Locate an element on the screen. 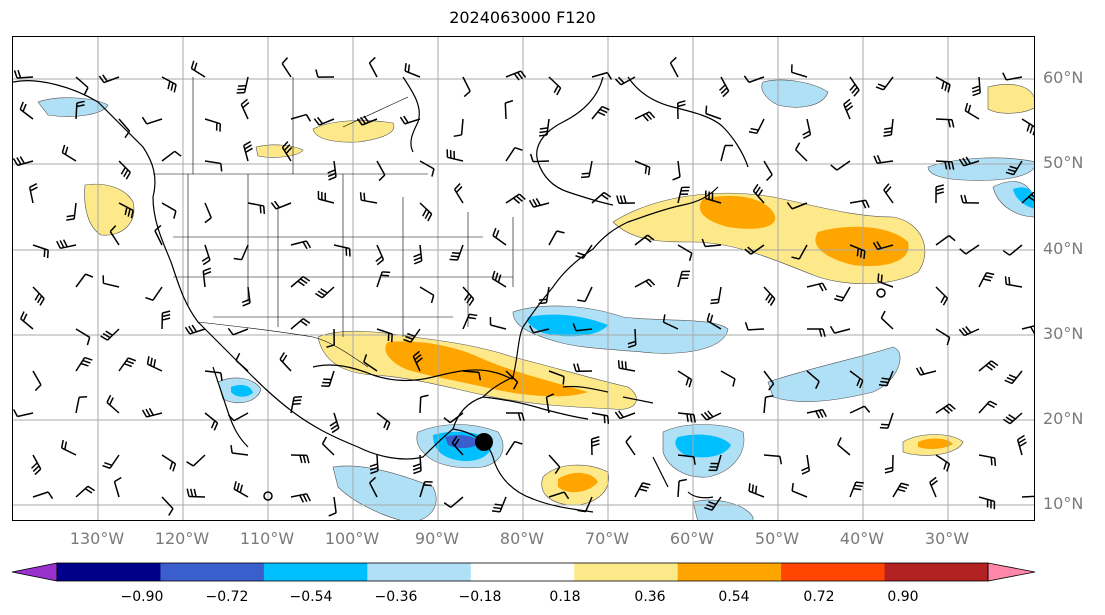  lon-label-100w: 100°W is located at coordinates (352, 538).